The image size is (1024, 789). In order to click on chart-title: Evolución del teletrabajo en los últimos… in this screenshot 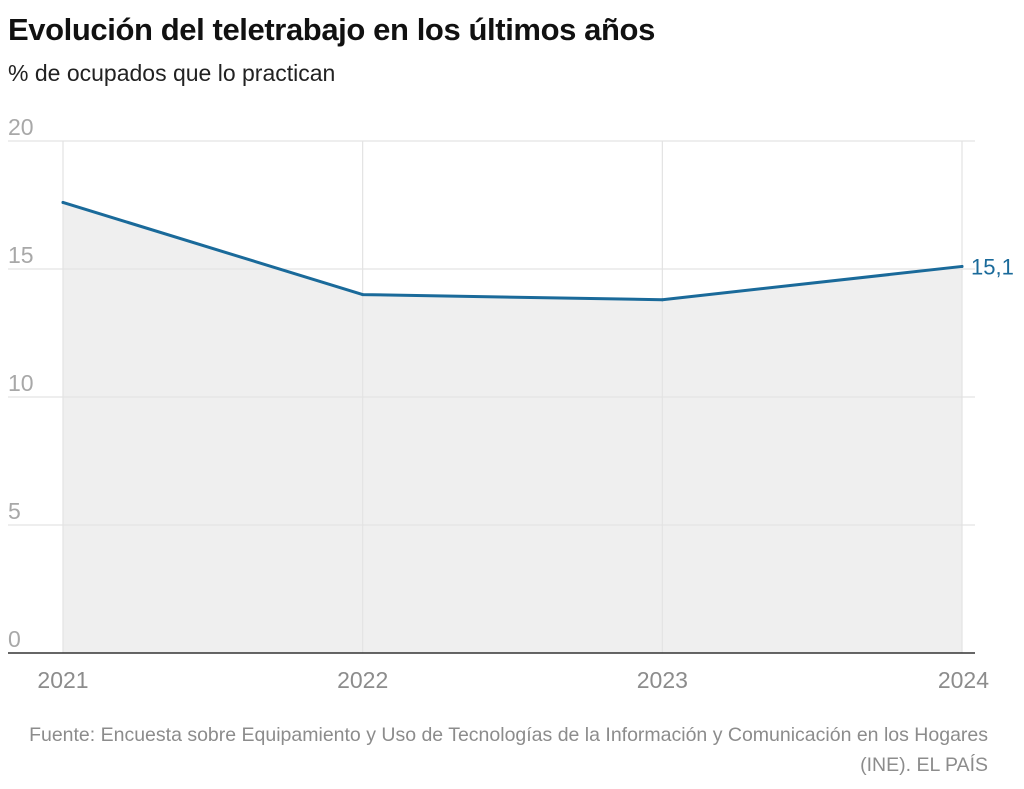, I will do `click(331, 29)`.